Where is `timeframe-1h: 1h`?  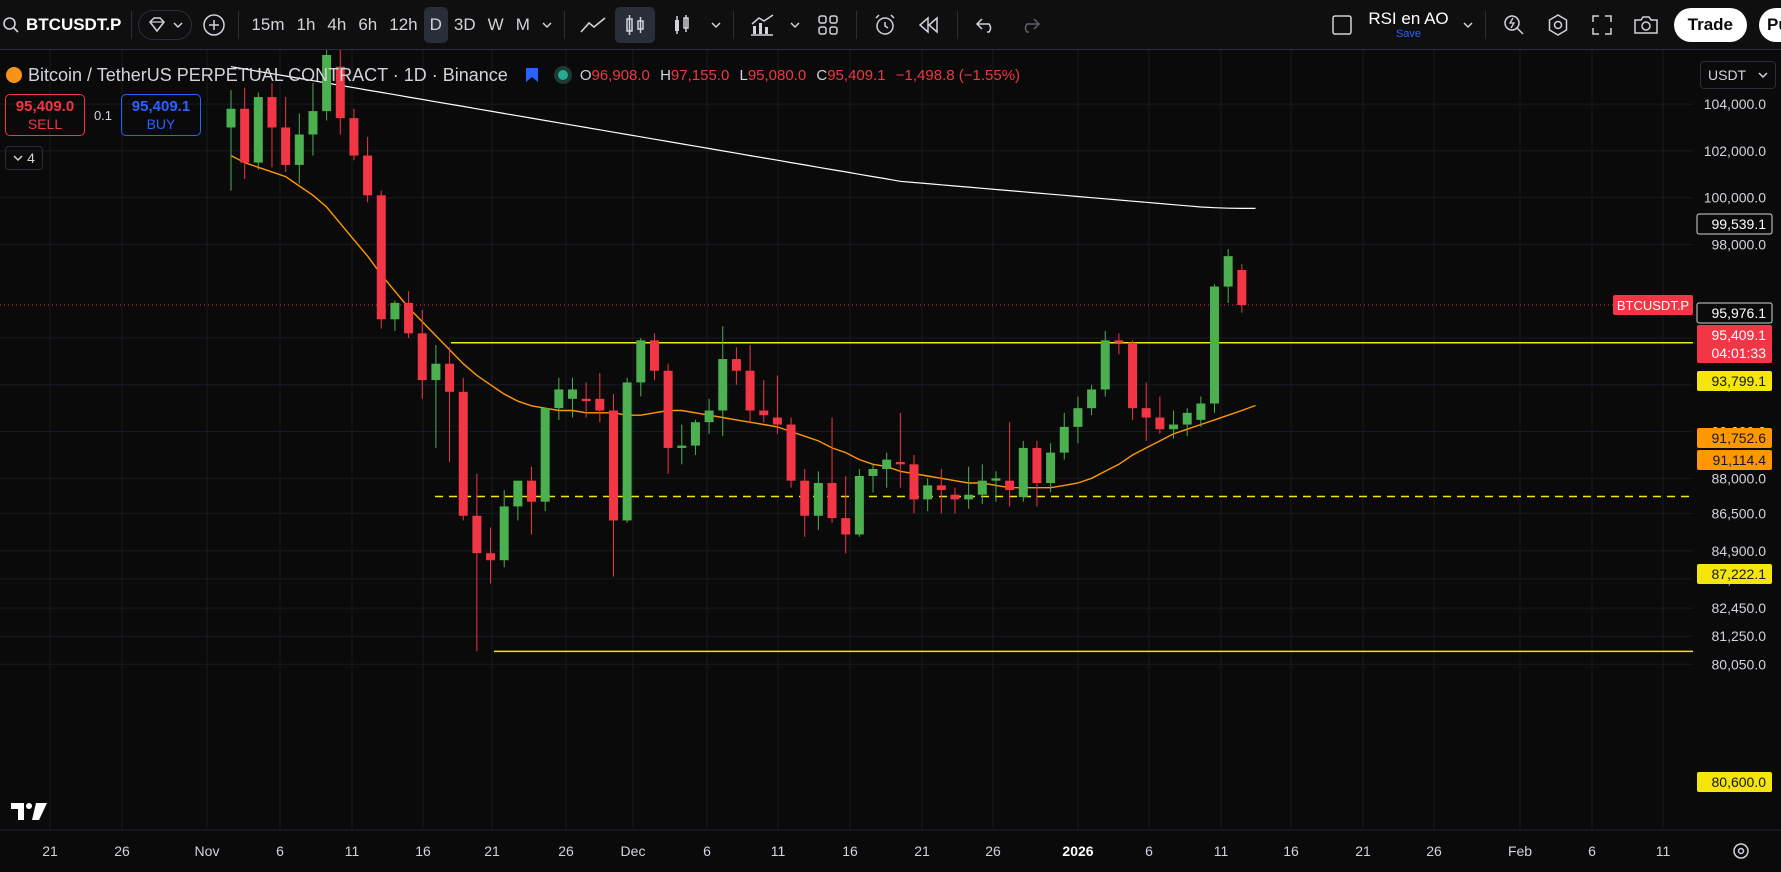 timeframe-1h: 1h is located at coordinates (306, 24).